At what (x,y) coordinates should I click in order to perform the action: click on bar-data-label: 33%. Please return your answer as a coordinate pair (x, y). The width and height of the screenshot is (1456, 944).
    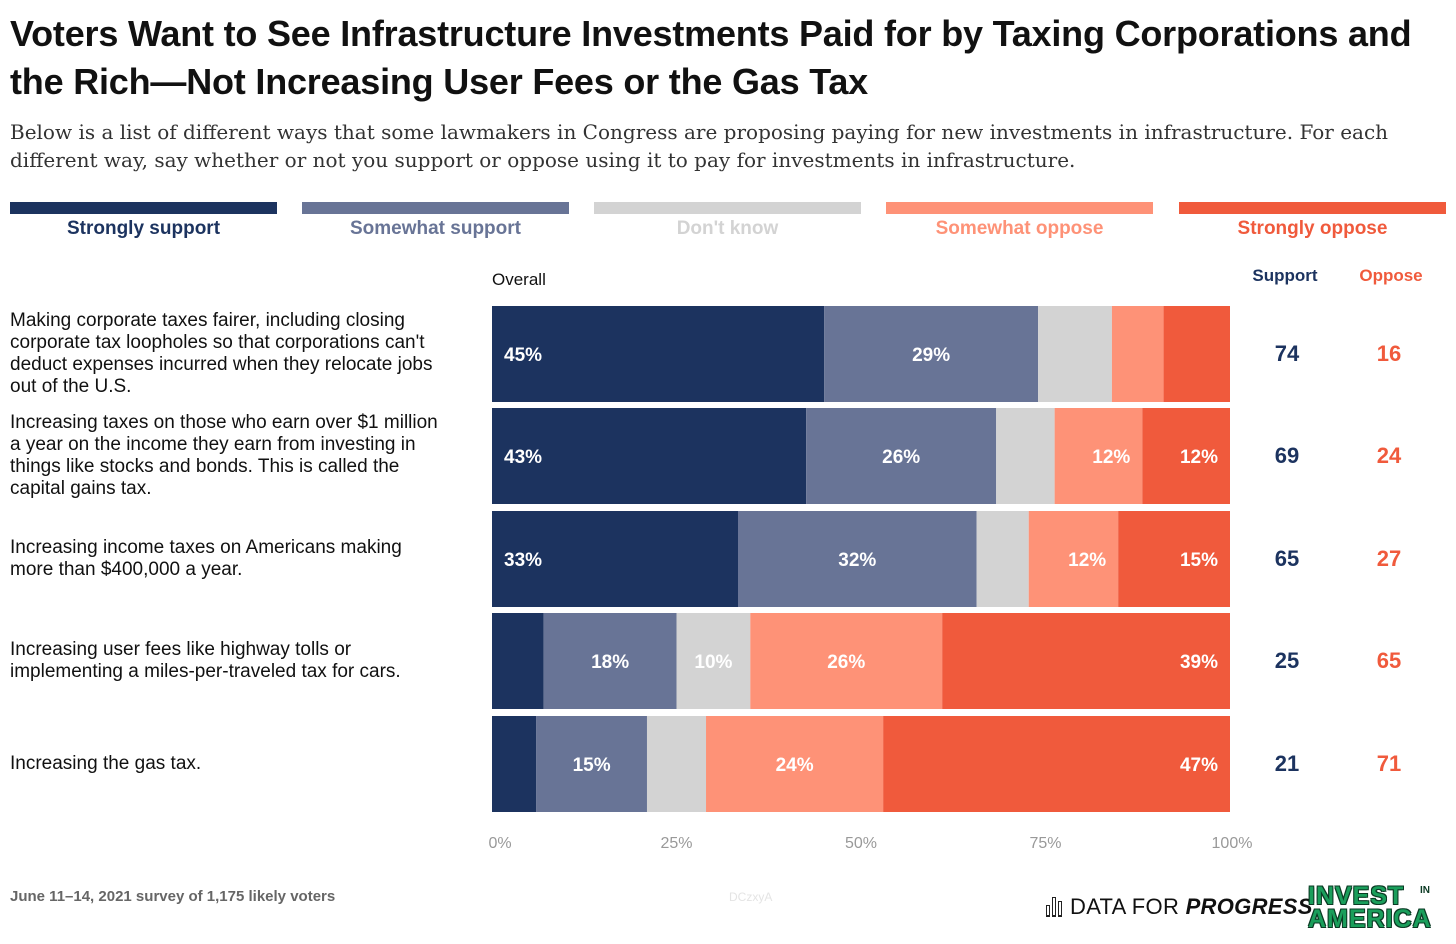
    Looking at the image, I should click on (523, 560).